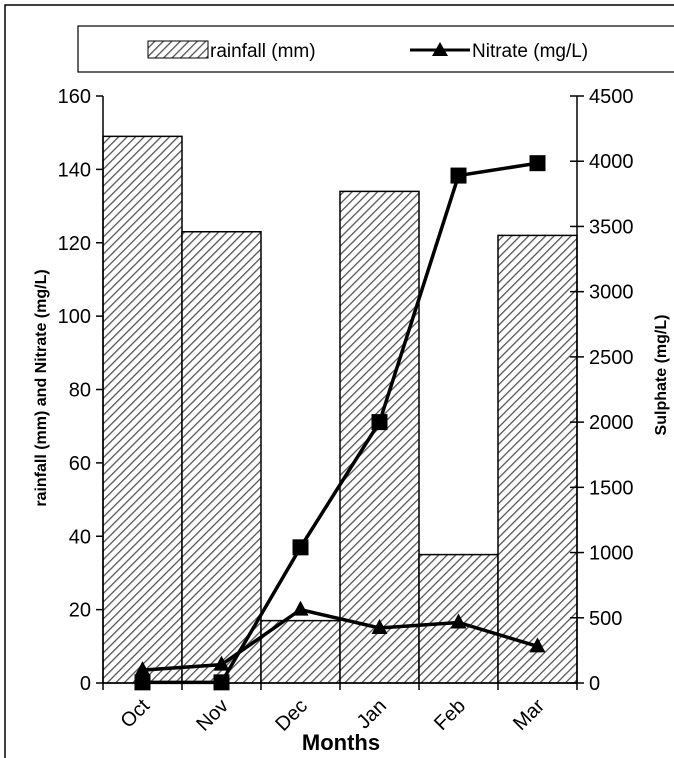 The height and width of the screenshot is (758, 674). Describe the element at coordinates (80, 464) in the screenshot. I see `y-tick-label: 60` at that location.